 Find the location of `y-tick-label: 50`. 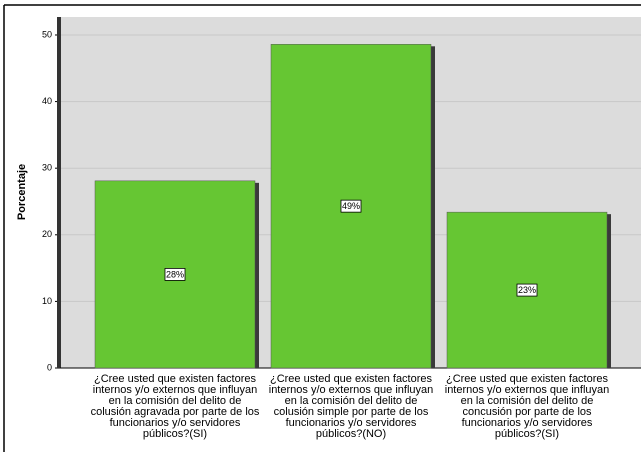

y-tick-label: 50 is located at coordinates (47, 34).